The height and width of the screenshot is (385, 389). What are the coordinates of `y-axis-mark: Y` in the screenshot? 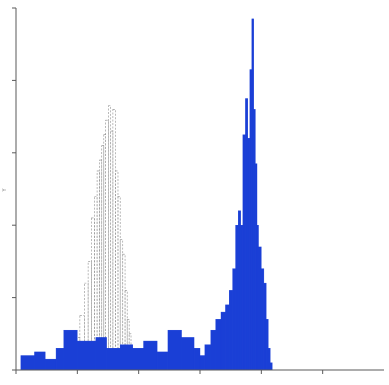 It's located at (5, 190).